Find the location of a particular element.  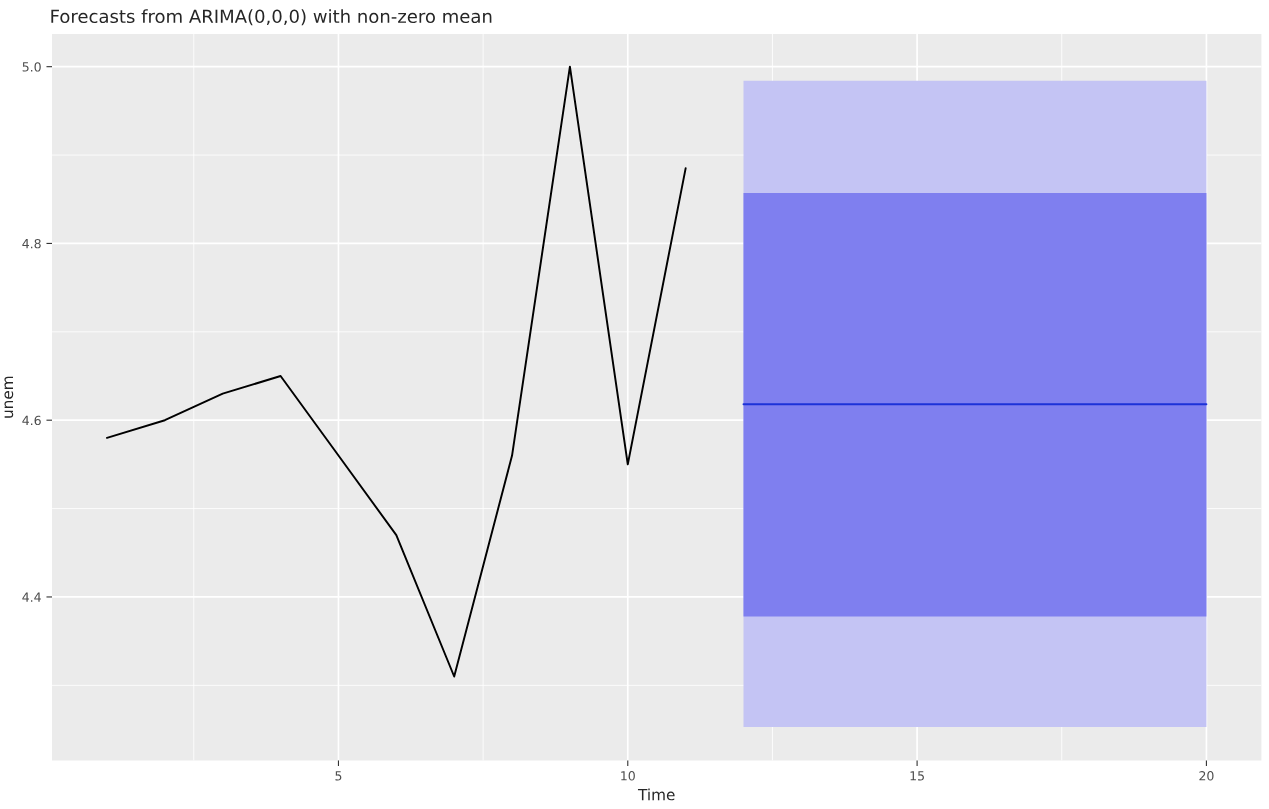

y-tick-label: 4.4 is located at coordinates (31, 597).